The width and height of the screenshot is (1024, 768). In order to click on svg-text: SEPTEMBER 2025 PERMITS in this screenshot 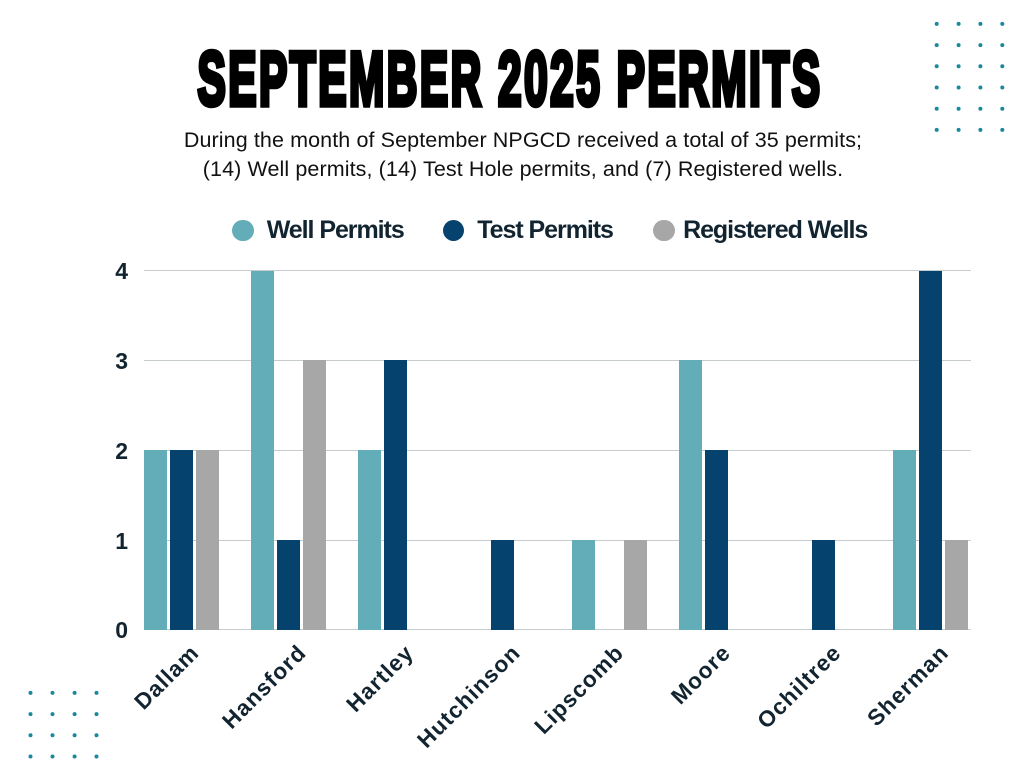, I will do `click(510, 79)`.